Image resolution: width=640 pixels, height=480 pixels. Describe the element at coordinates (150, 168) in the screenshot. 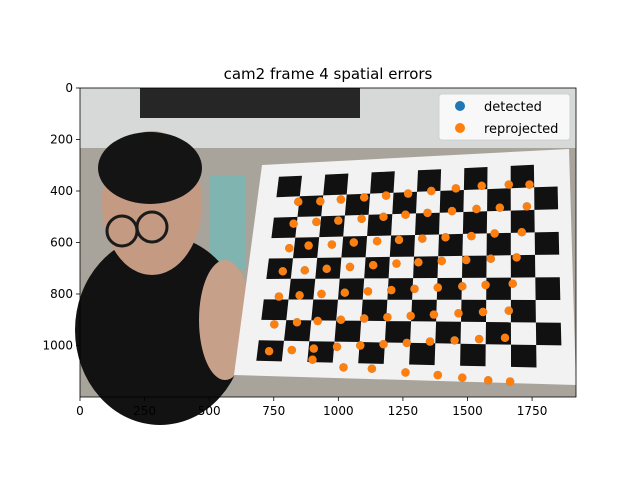

I see `person-hair` at that location.